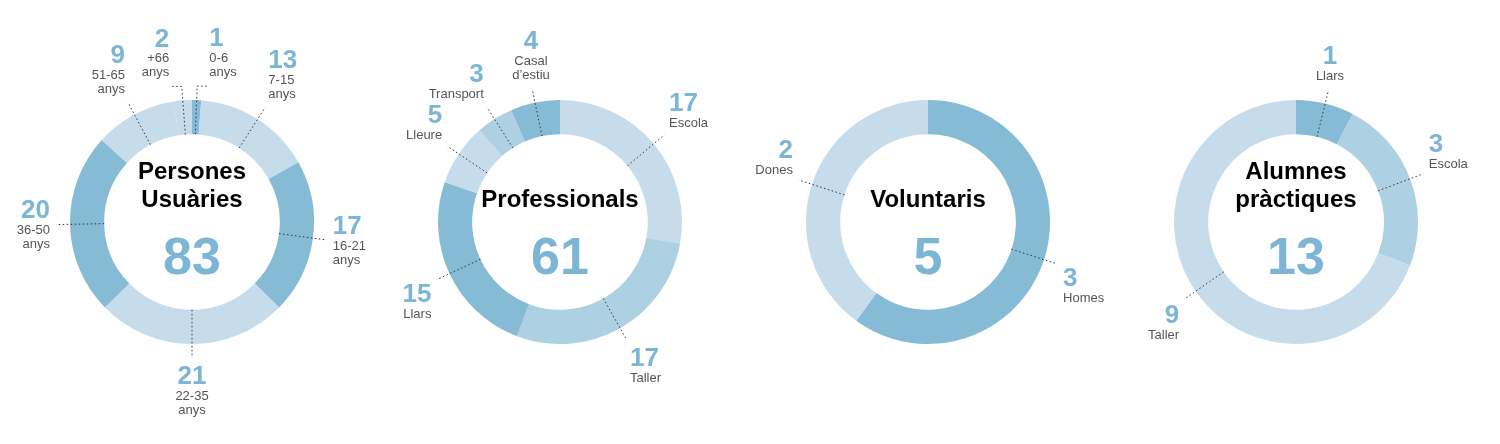 The width and height of the screenshot is (1500, 444). Describe the element at coordinates (155, 65) in the screenshot. I see `slice-label: +66 anys` at that location.